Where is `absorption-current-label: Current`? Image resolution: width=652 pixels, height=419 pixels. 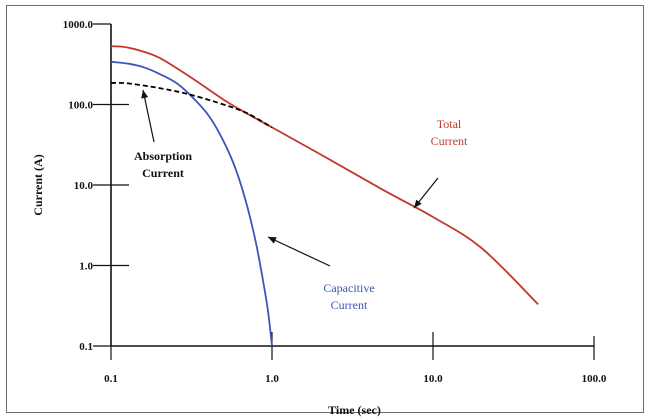 absorption-current-label: Current is located at coordinates (163, 173).